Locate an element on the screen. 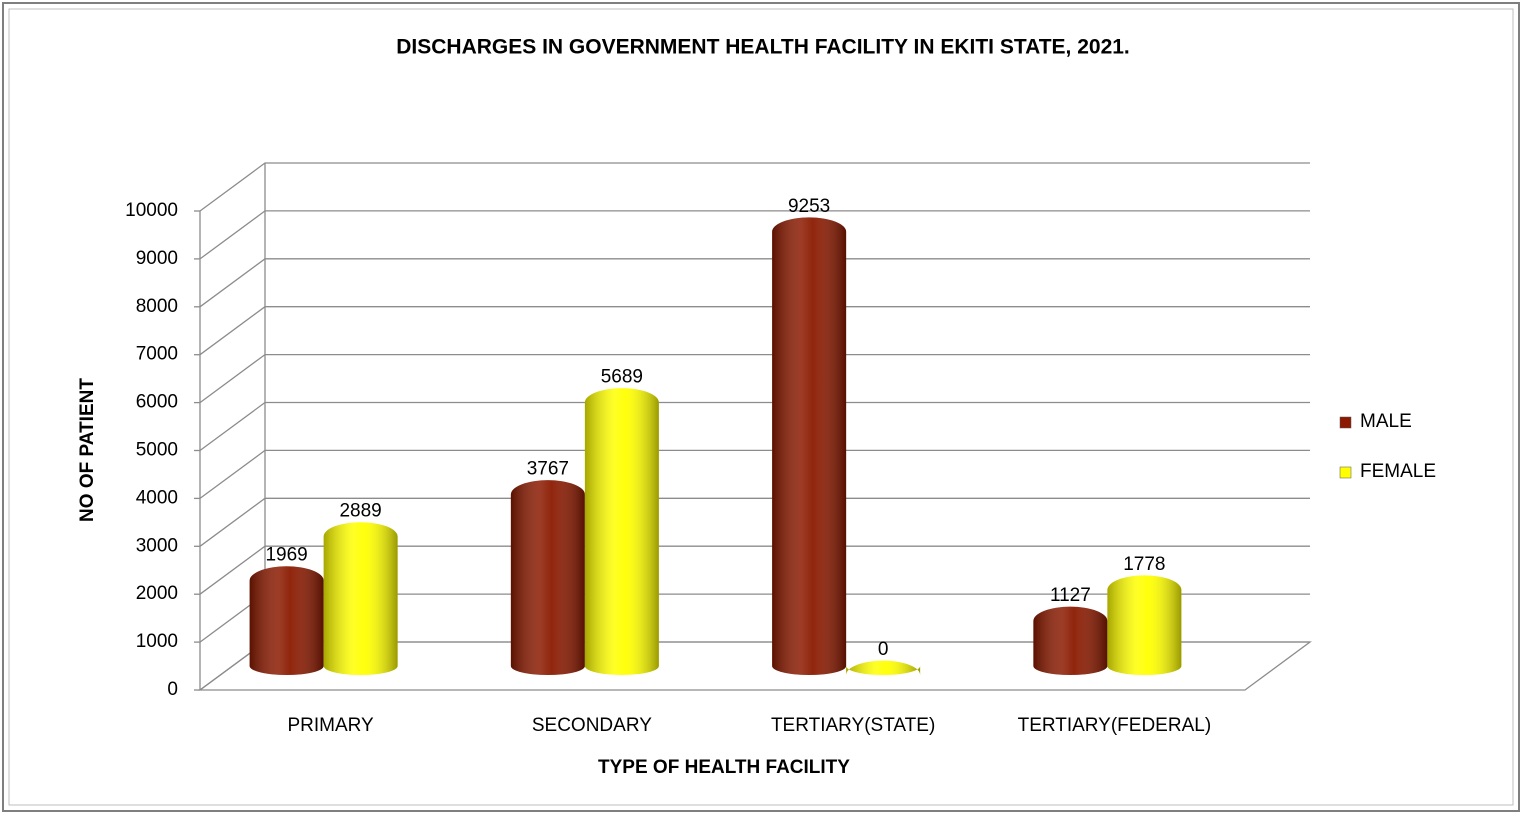  value-label: 1969 is located at coordinates (286, 555).